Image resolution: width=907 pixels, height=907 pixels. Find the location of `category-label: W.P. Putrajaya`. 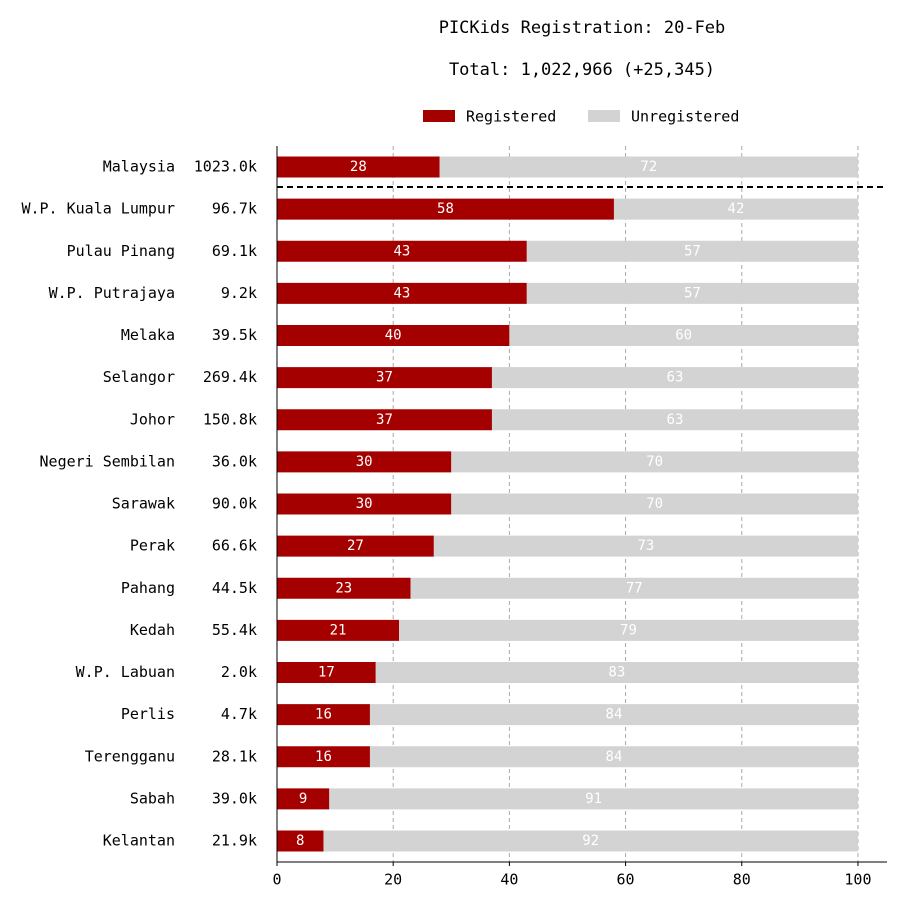

category-label: W.P. Putrajaya is located at coordinates (112, 293).